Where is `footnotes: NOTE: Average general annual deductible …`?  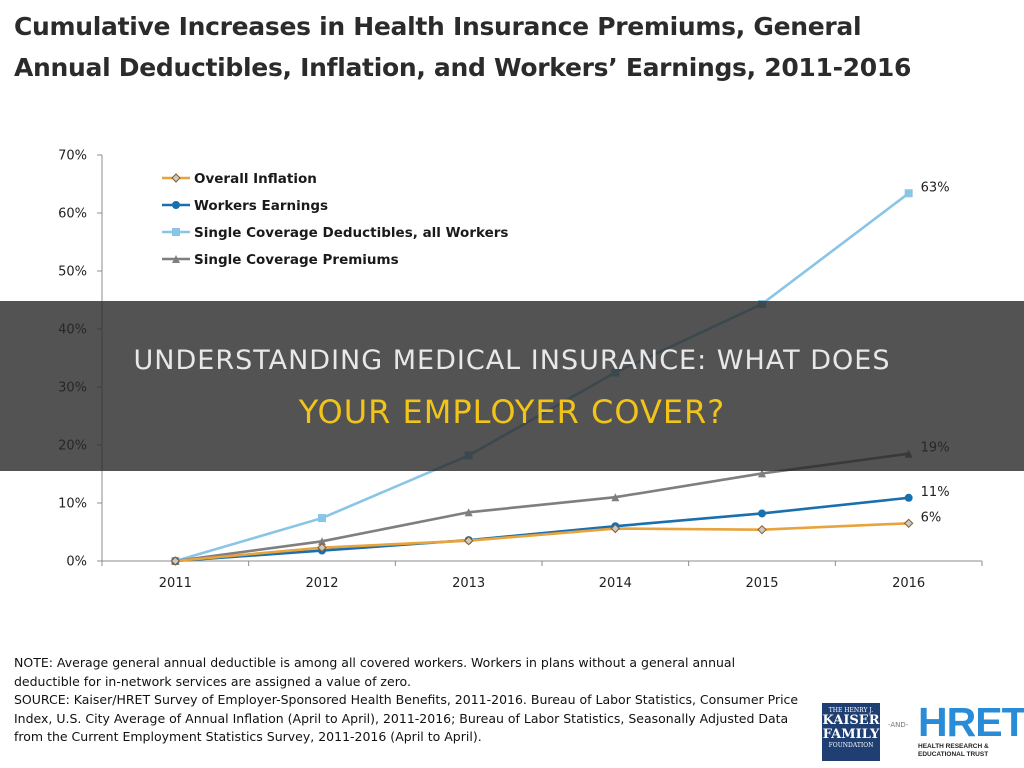
footnotes: NOTE: Average general annual deductible … is located at coordinates (414, 700).